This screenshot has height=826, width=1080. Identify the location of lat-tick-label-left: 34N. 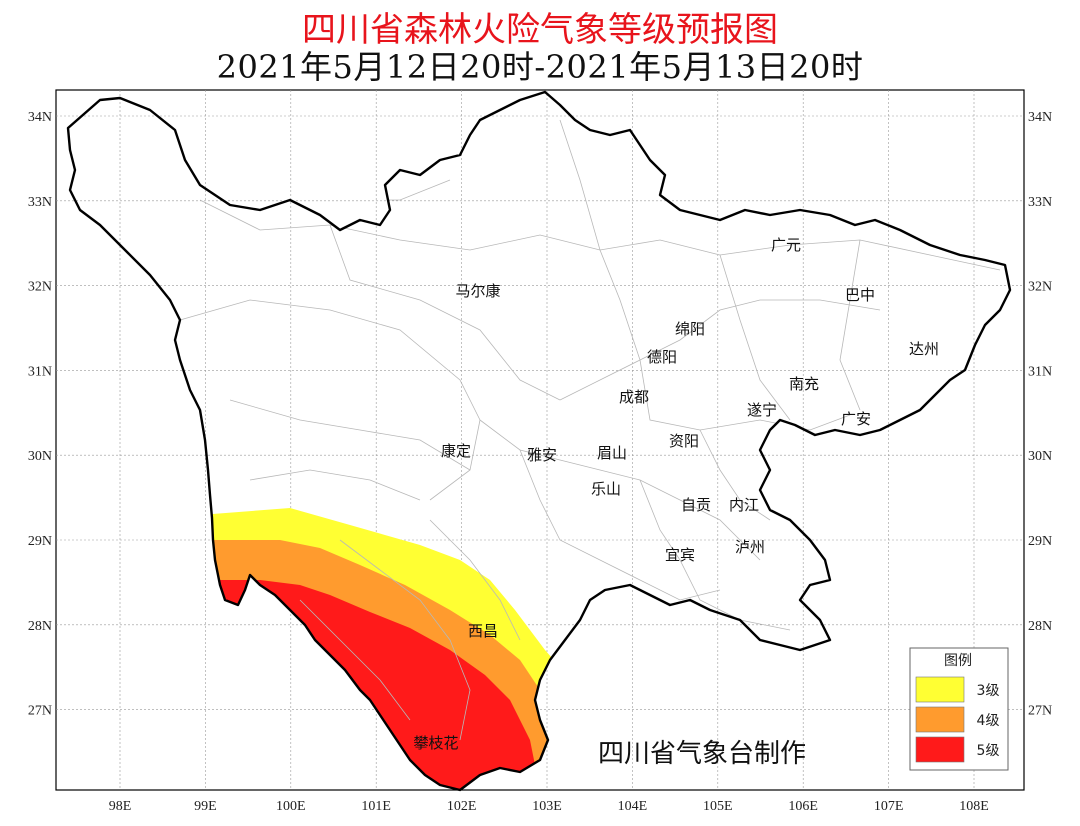
(40, 117).